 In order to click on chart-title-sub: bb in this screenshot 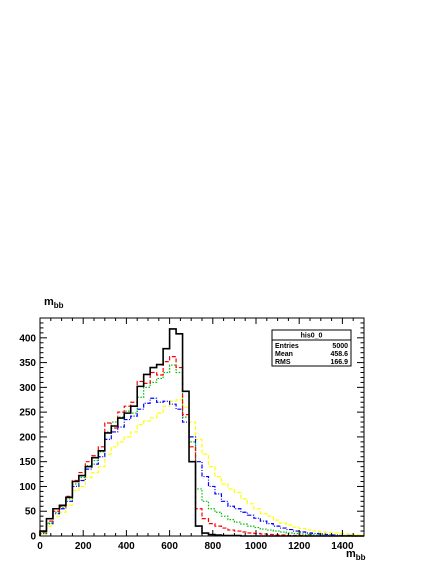, I will do `click(59, 305)`.